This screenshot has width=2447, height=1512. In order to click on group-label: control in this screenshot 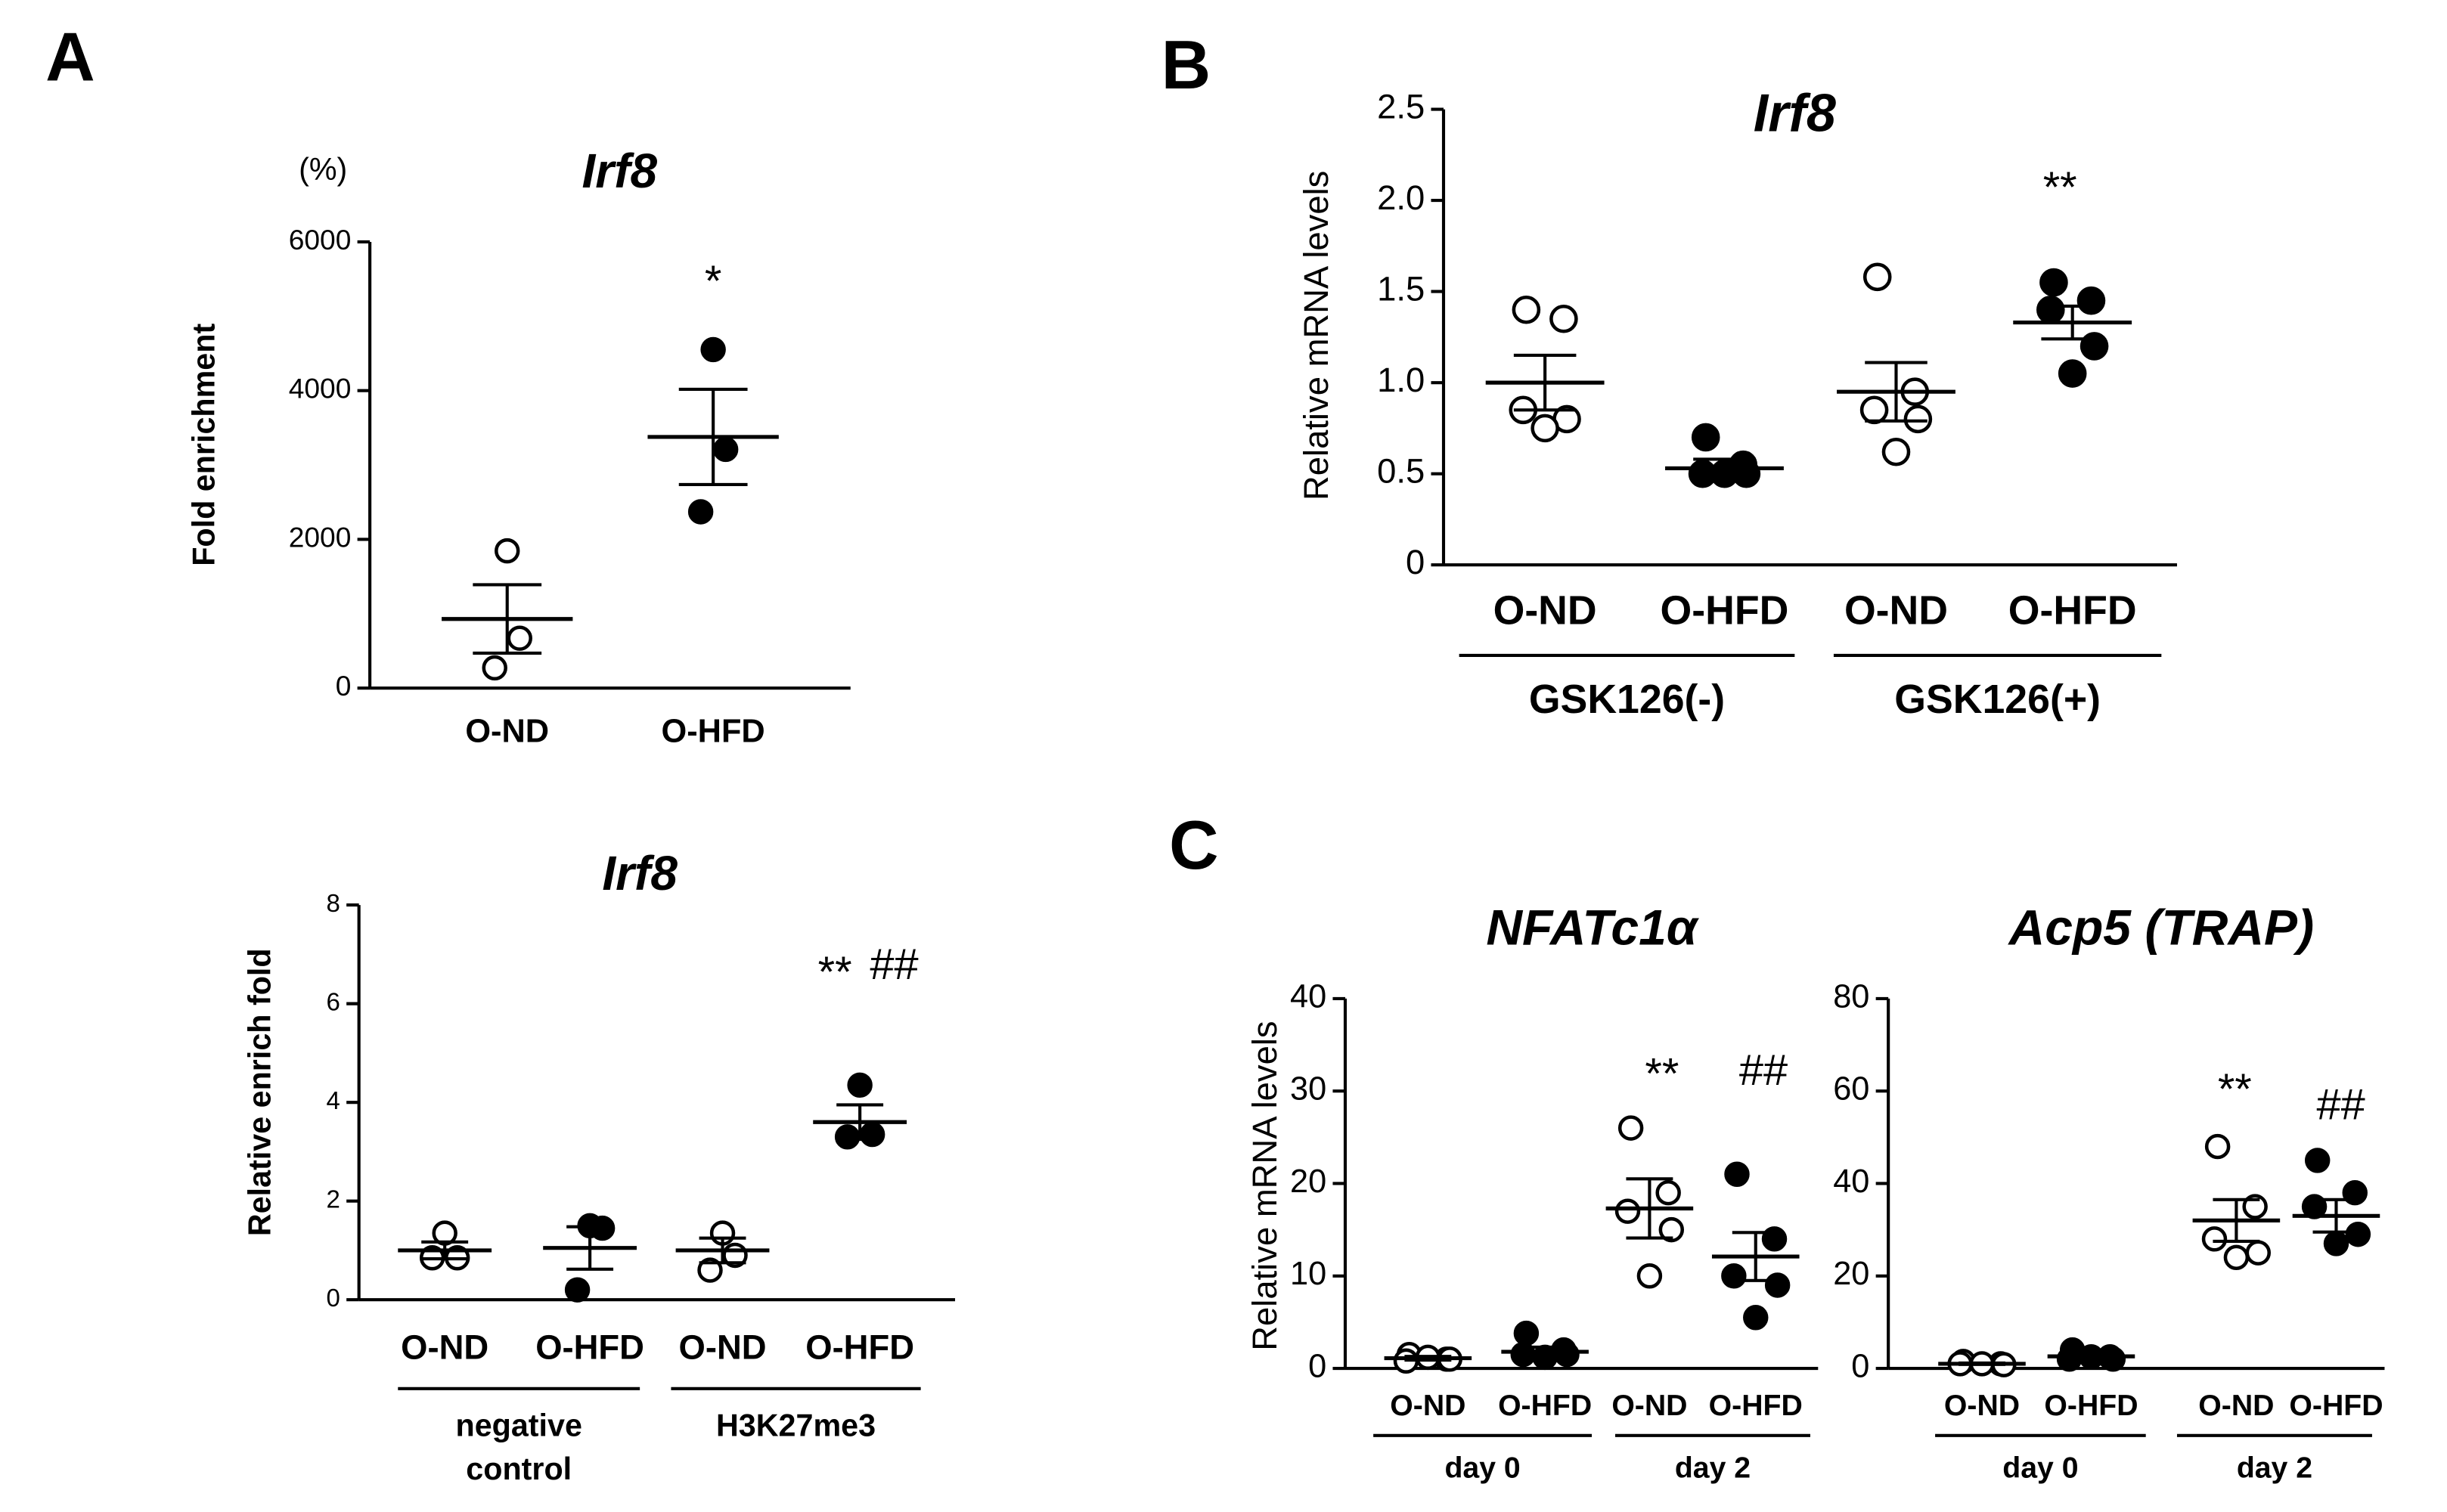, I will do `click(519, 1469)`.